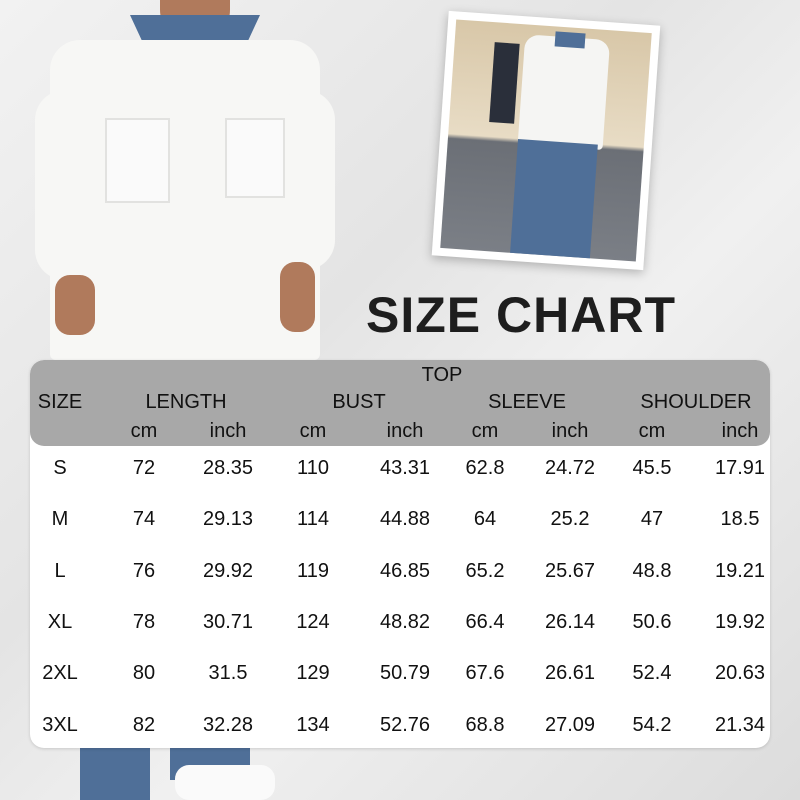  I want to click on table-cell: 27.09, so click(570, 724).